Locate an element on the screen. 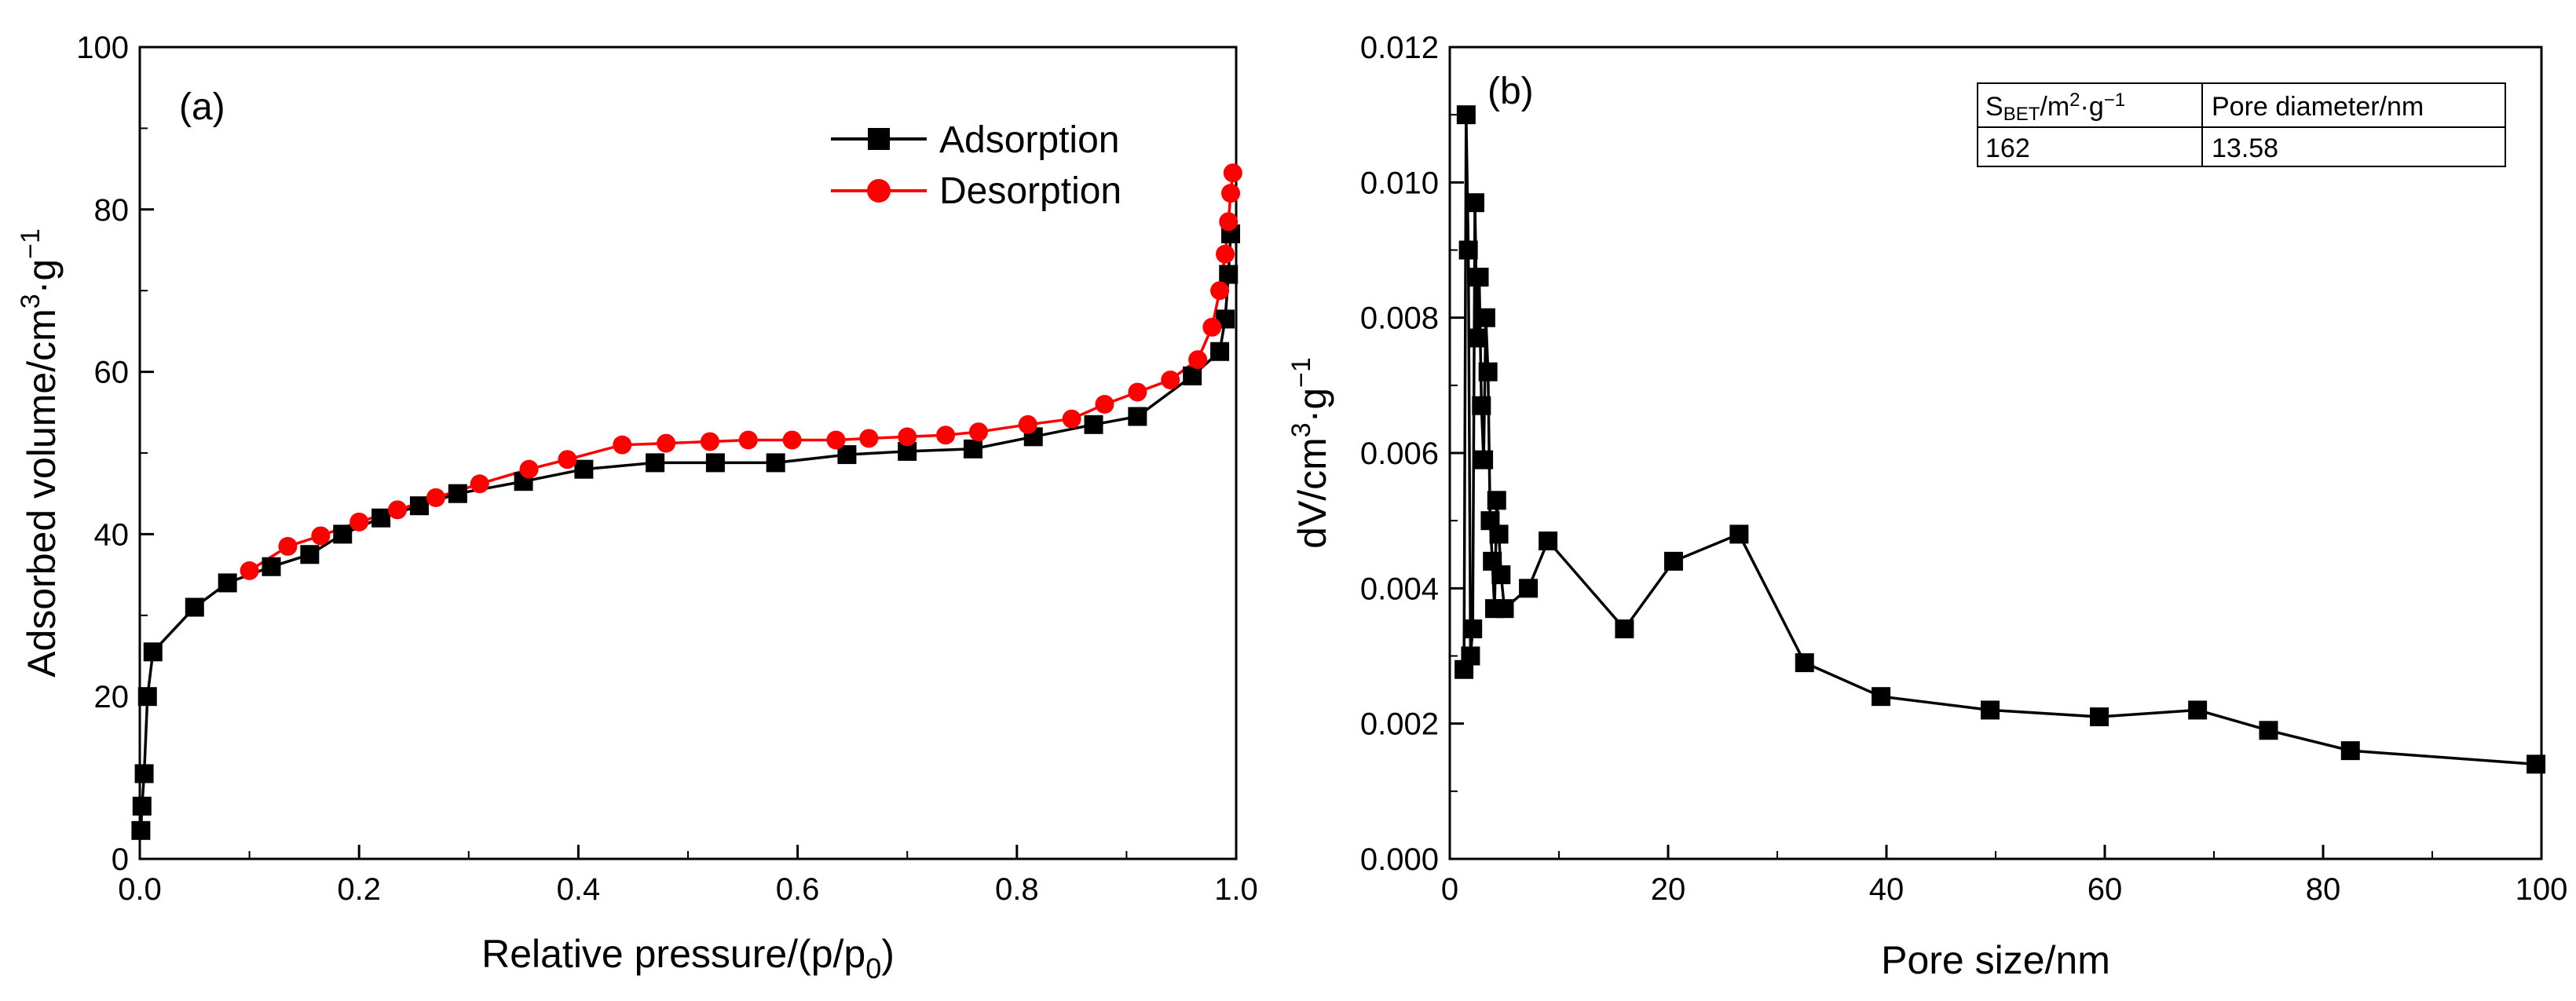  x-tick-label: 0.0 is located at coordinates (140, 890).